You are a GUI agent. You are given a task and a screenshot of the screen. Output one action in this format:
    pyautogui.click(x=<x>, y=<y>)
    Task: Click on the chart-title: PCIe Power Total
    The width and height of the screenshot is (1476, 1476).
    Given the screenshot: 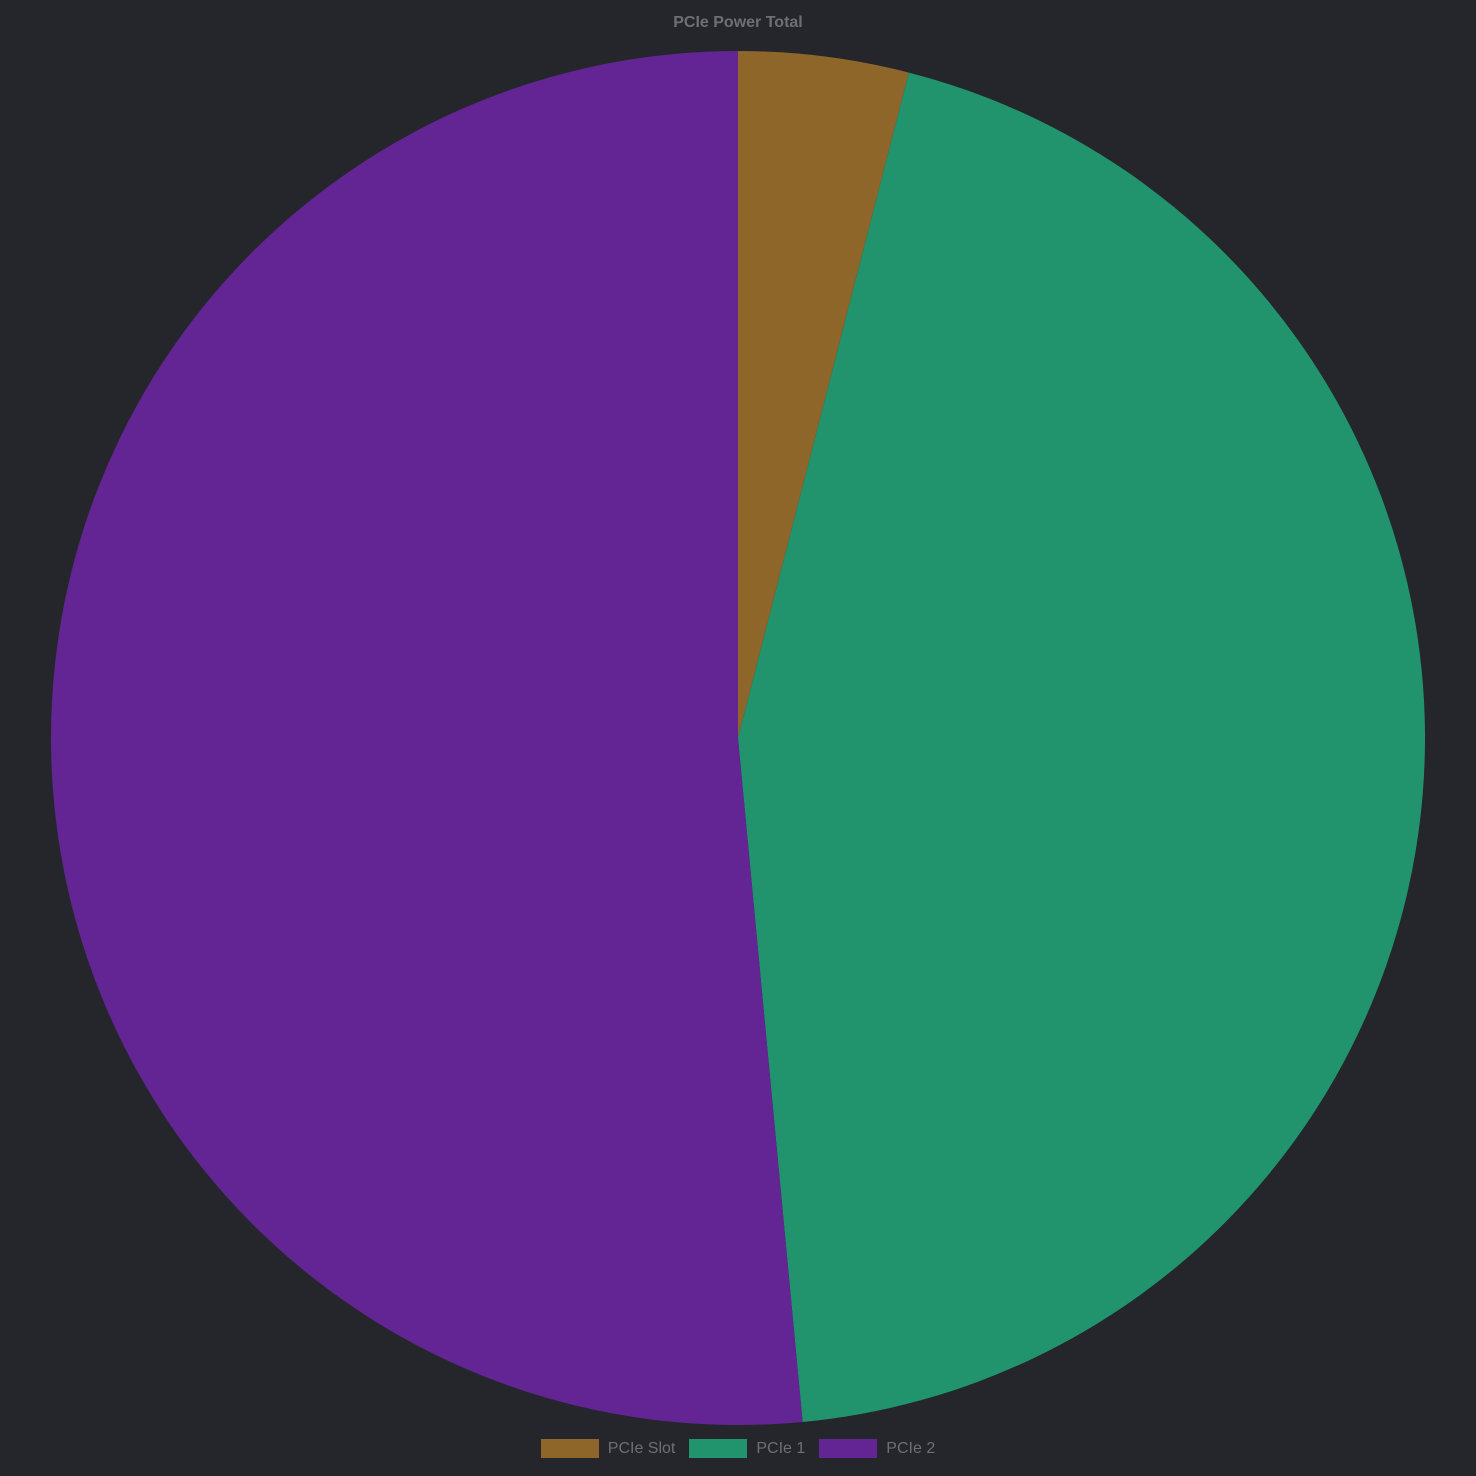 What is the action you would take?
    pyautogui.click(x=738, y=22)
    